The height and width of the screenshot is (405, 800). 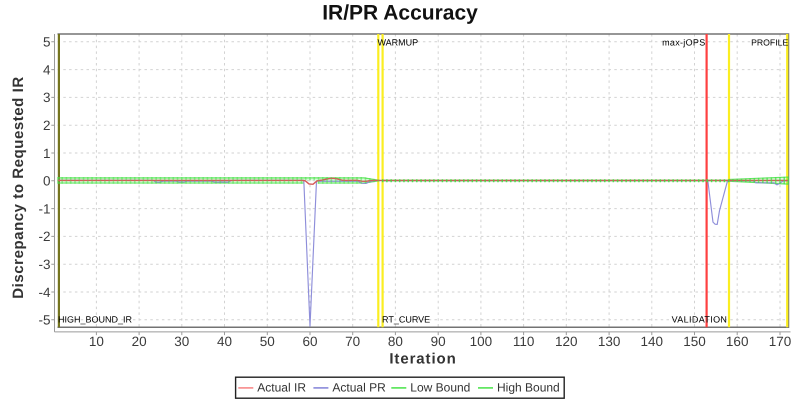 What do you see at coordinates (44, 208) in the screenshot?
I see `svg-text: -1` at bounding box center [44, 208].